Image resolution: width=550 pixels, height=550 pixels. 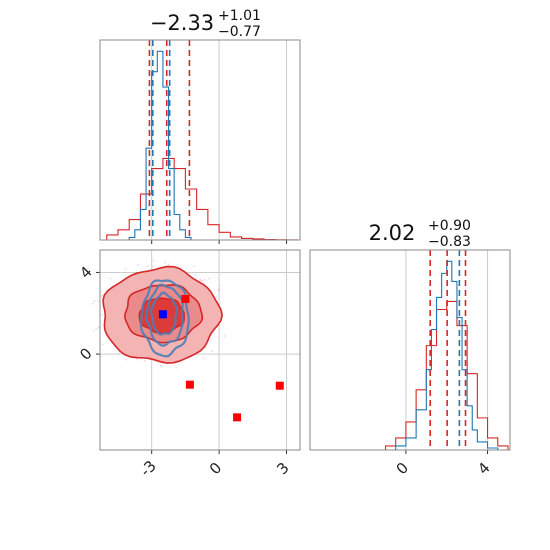 What do you see at coordinates (449, 242) in the screenshot?
I see `bottom-right-title-minus: −0.83` at bounding box center [449, 242].